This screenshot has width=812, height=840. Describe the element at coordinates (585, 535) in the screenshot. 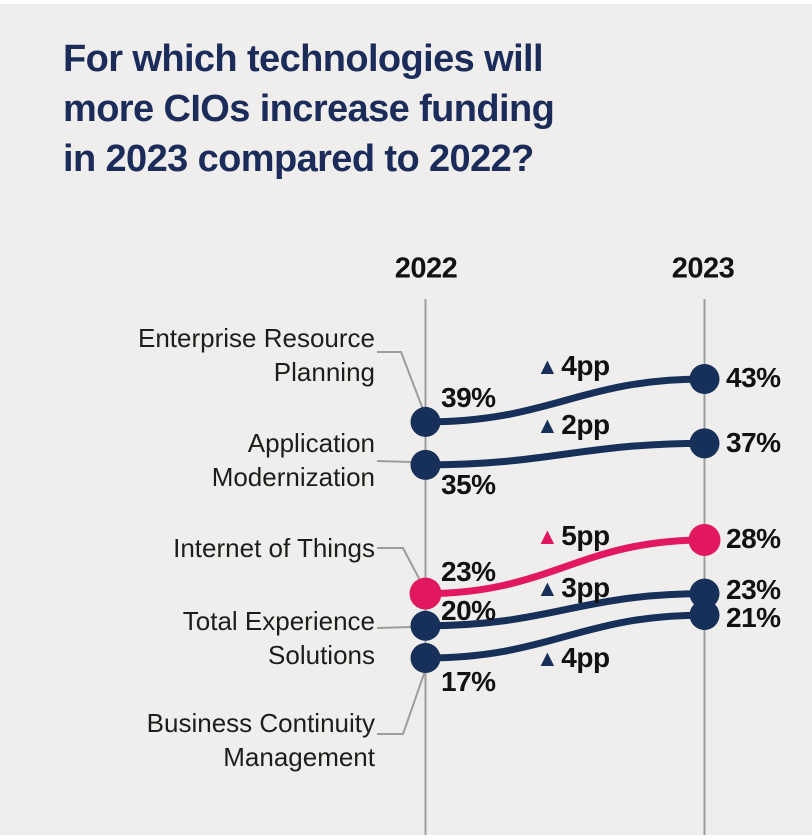

I see `change-value-text: 5pp` at that location.